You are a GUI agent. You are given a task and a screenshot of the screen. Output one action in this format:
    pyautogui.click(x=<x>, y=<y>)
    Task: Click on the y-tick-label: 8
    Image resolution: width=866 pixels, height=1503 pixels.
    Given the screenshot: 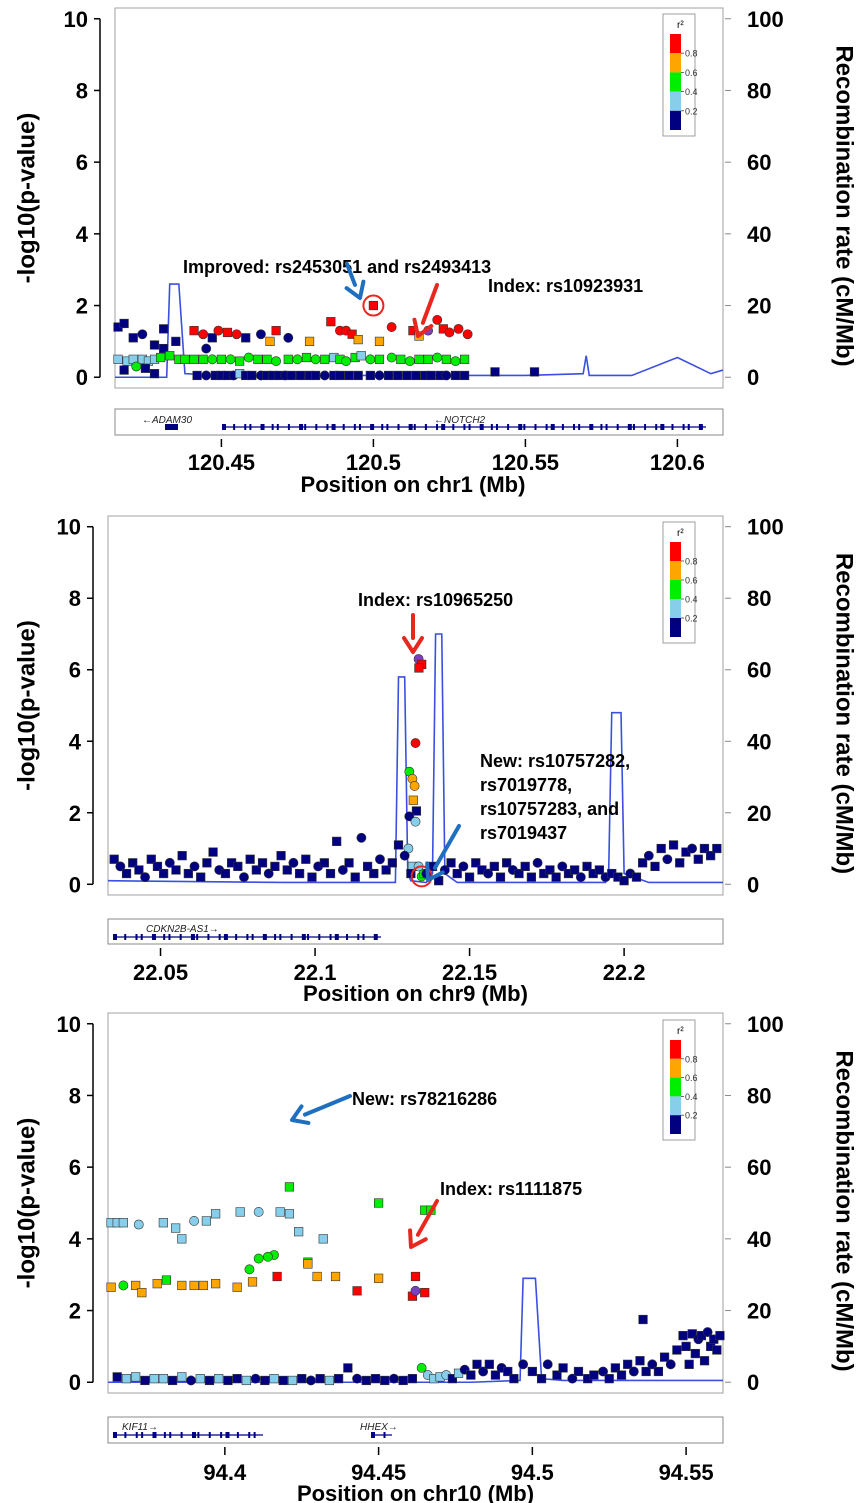 What is the action you would take?
    pyautogui.click(x=75, y=1095)
    